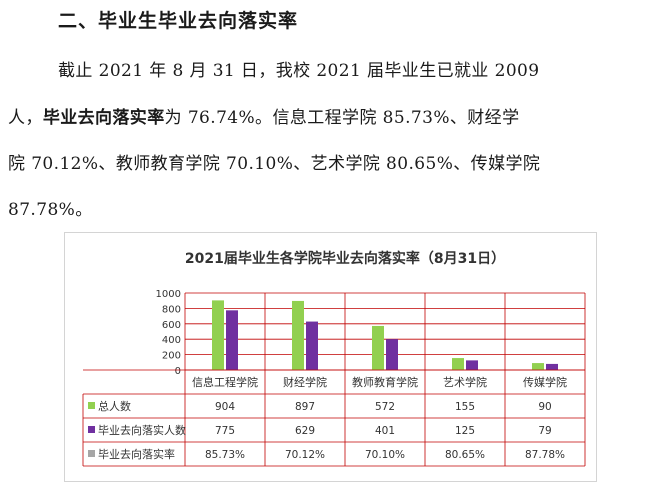  I want to click on y-tick-label: 1000, so click(168, 294).